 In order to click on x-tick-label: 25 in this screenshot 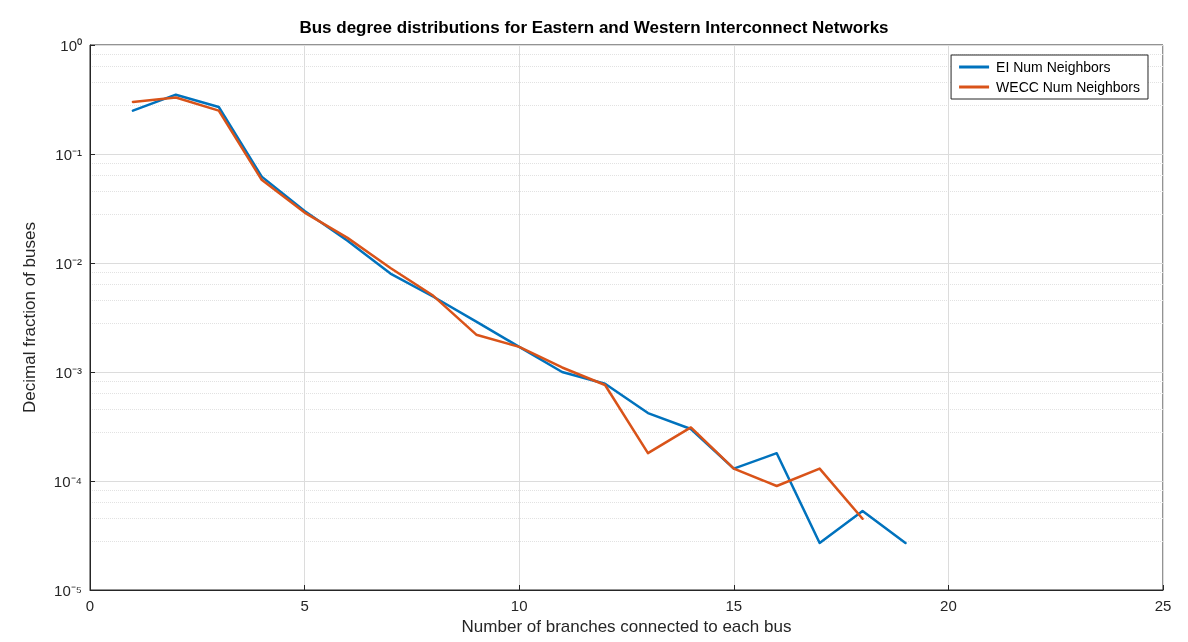, I will do `click(1163, 605)`.